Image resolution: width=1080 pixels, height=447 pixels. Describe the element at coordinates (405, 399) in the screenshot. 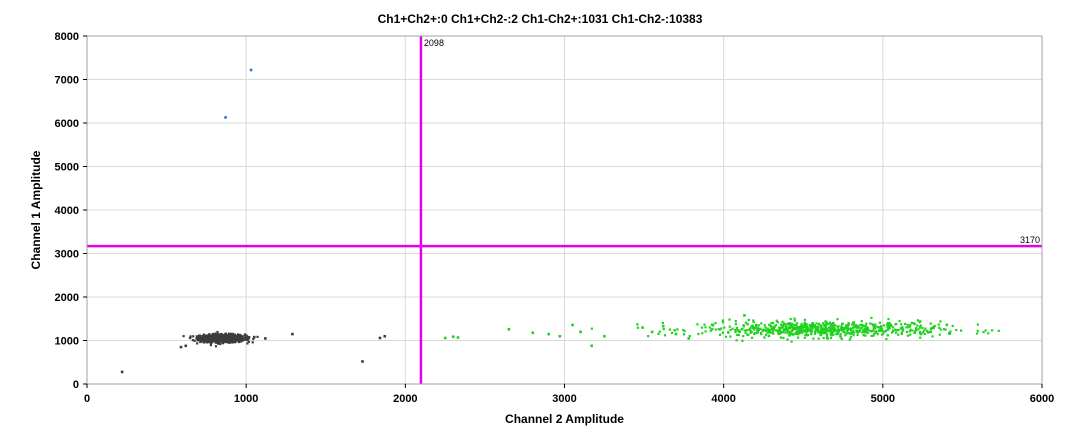

I see `x-tick-label: 2000` at that location.